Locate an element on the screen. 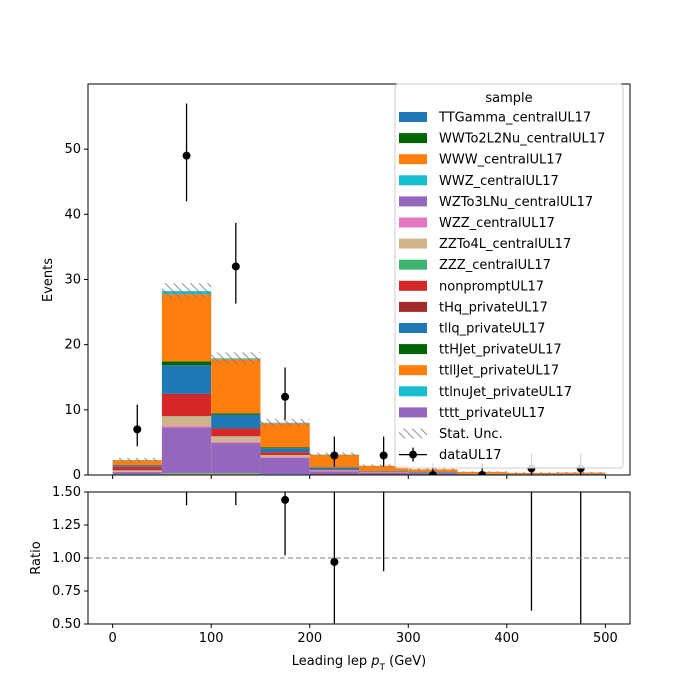 The height and width of the screenshot is (700, 700). ratio-y-axis-label: Ratio is located at coordinates (36, 557).